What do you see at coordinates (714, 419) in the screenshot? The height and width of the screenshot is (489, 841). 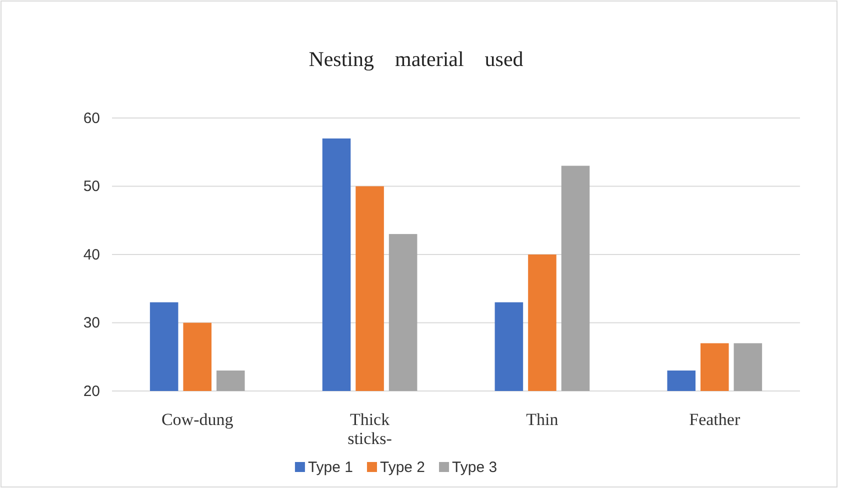 I see `x-tick-label: Feather` at bounding box center [714, 419].